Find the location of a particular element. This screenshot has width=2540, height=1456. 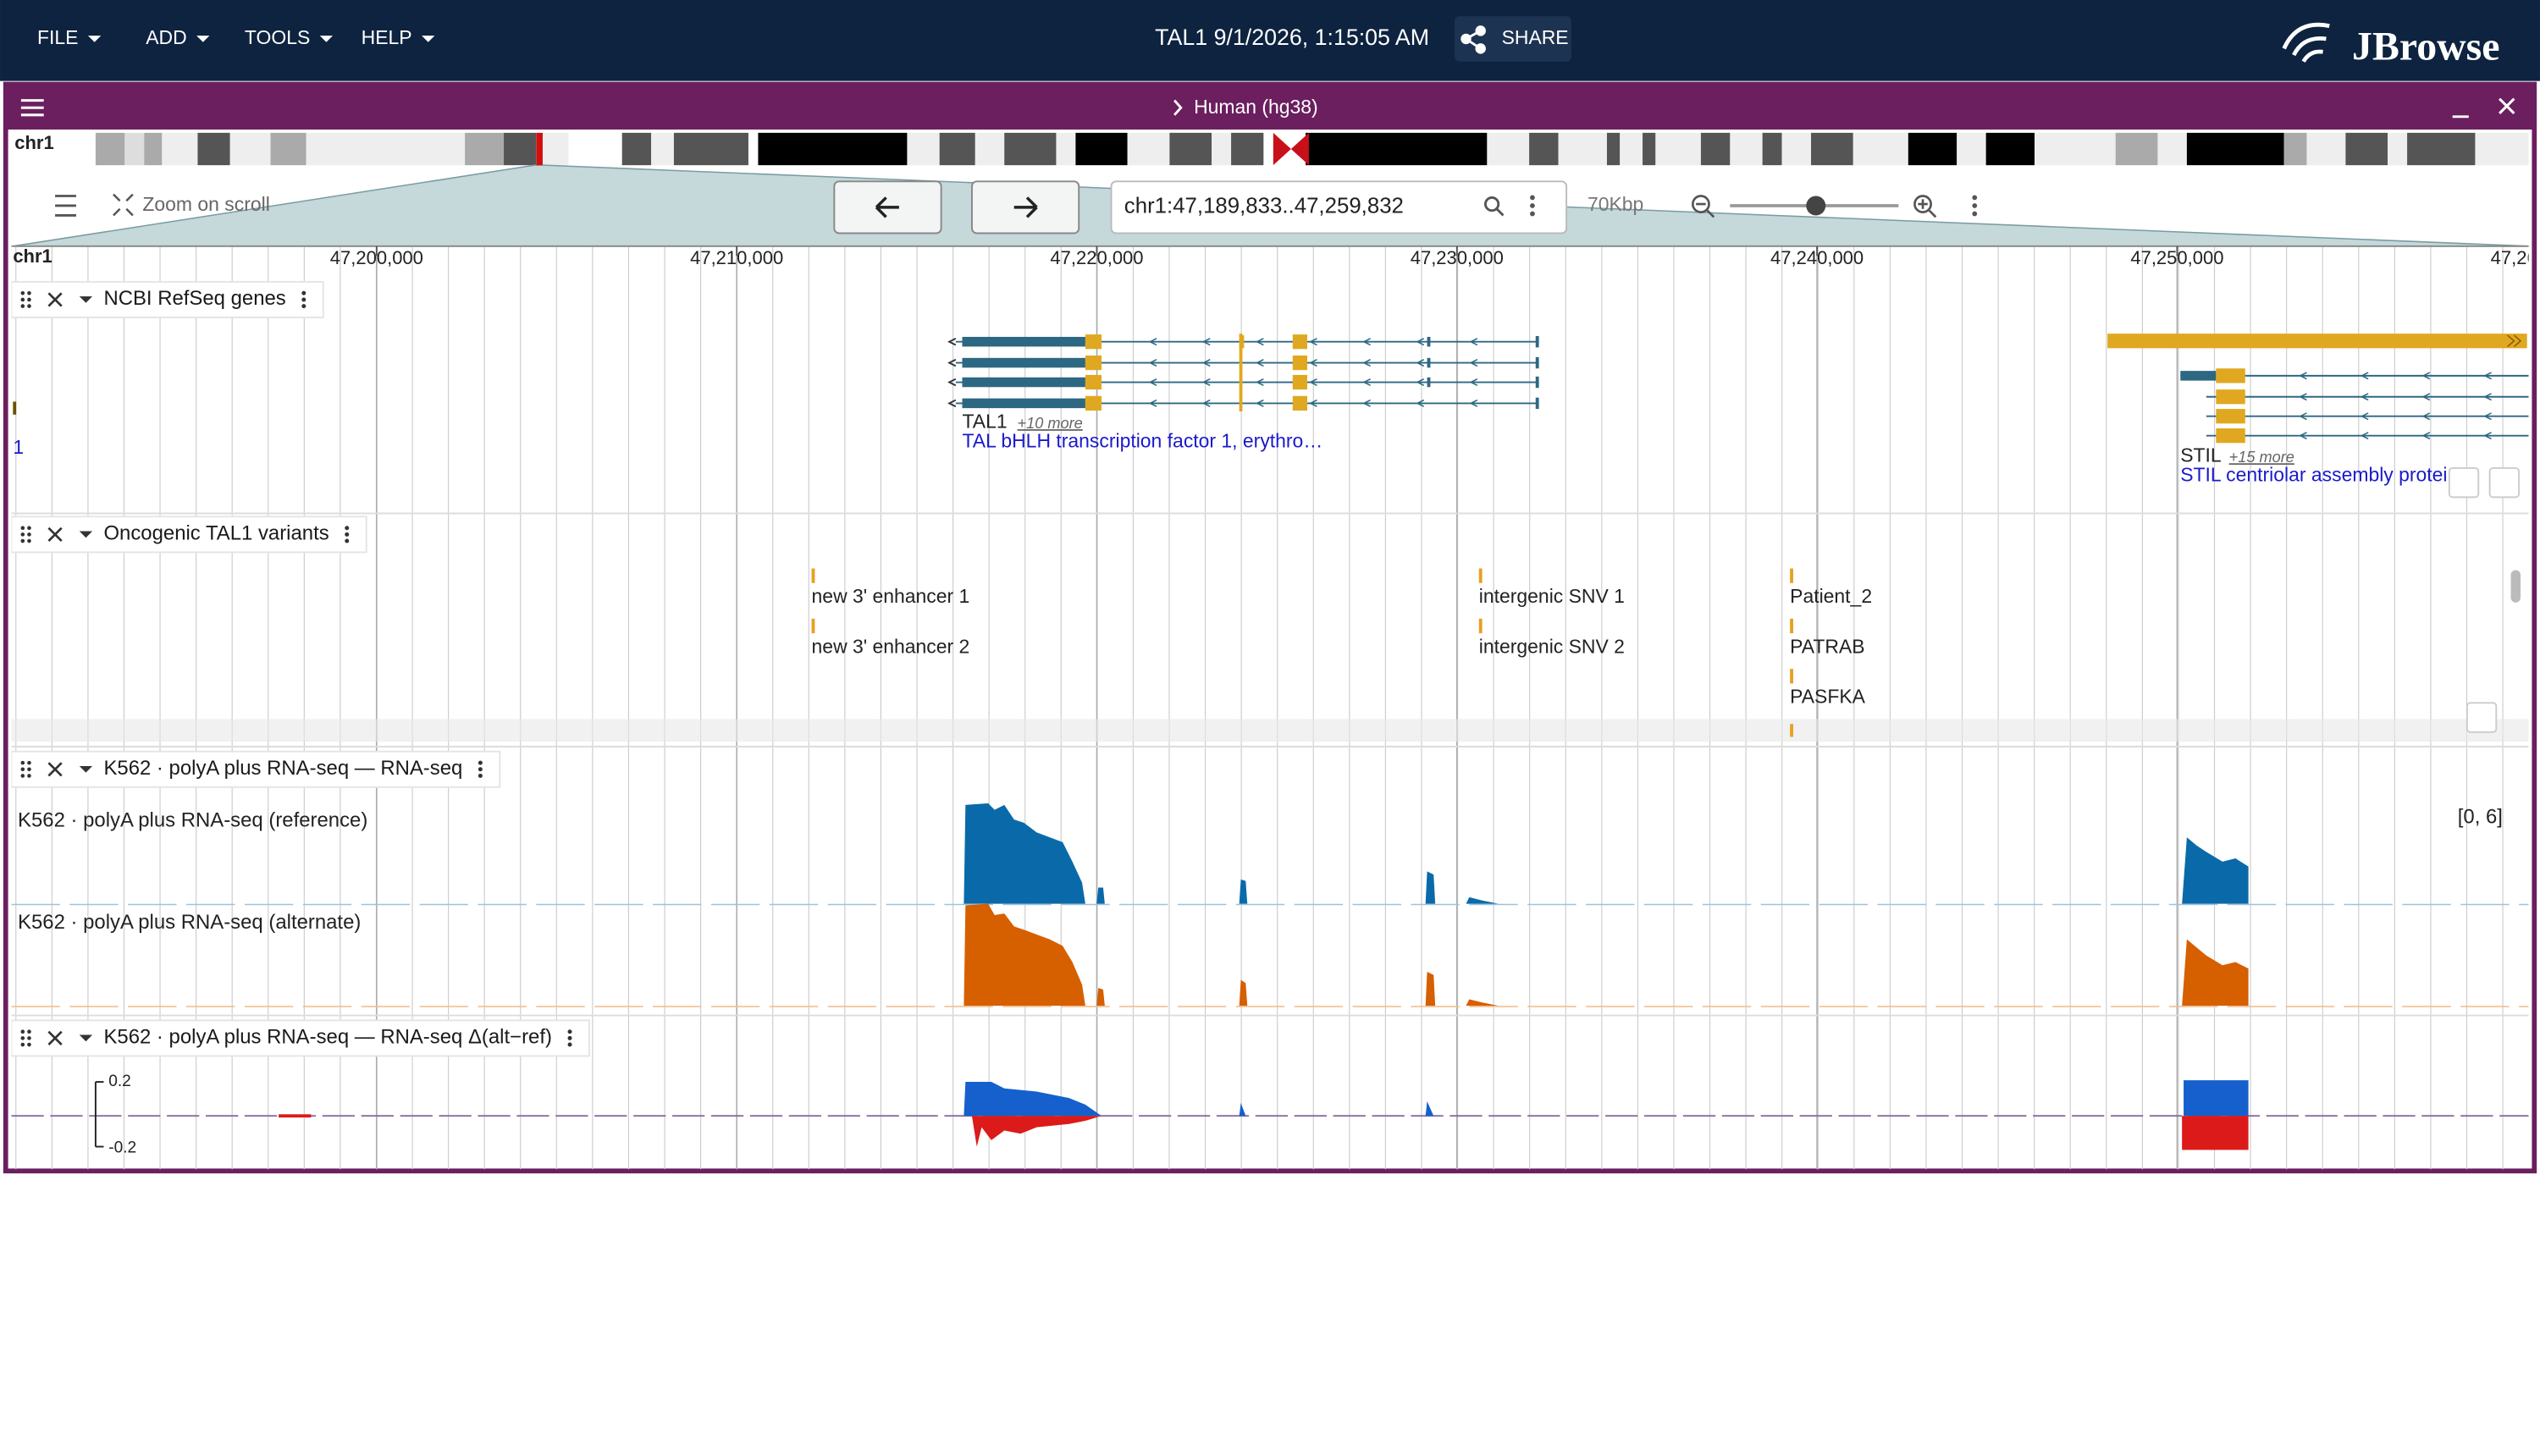

variant-label: Patient_2 is located at coordinates (1831, 596).